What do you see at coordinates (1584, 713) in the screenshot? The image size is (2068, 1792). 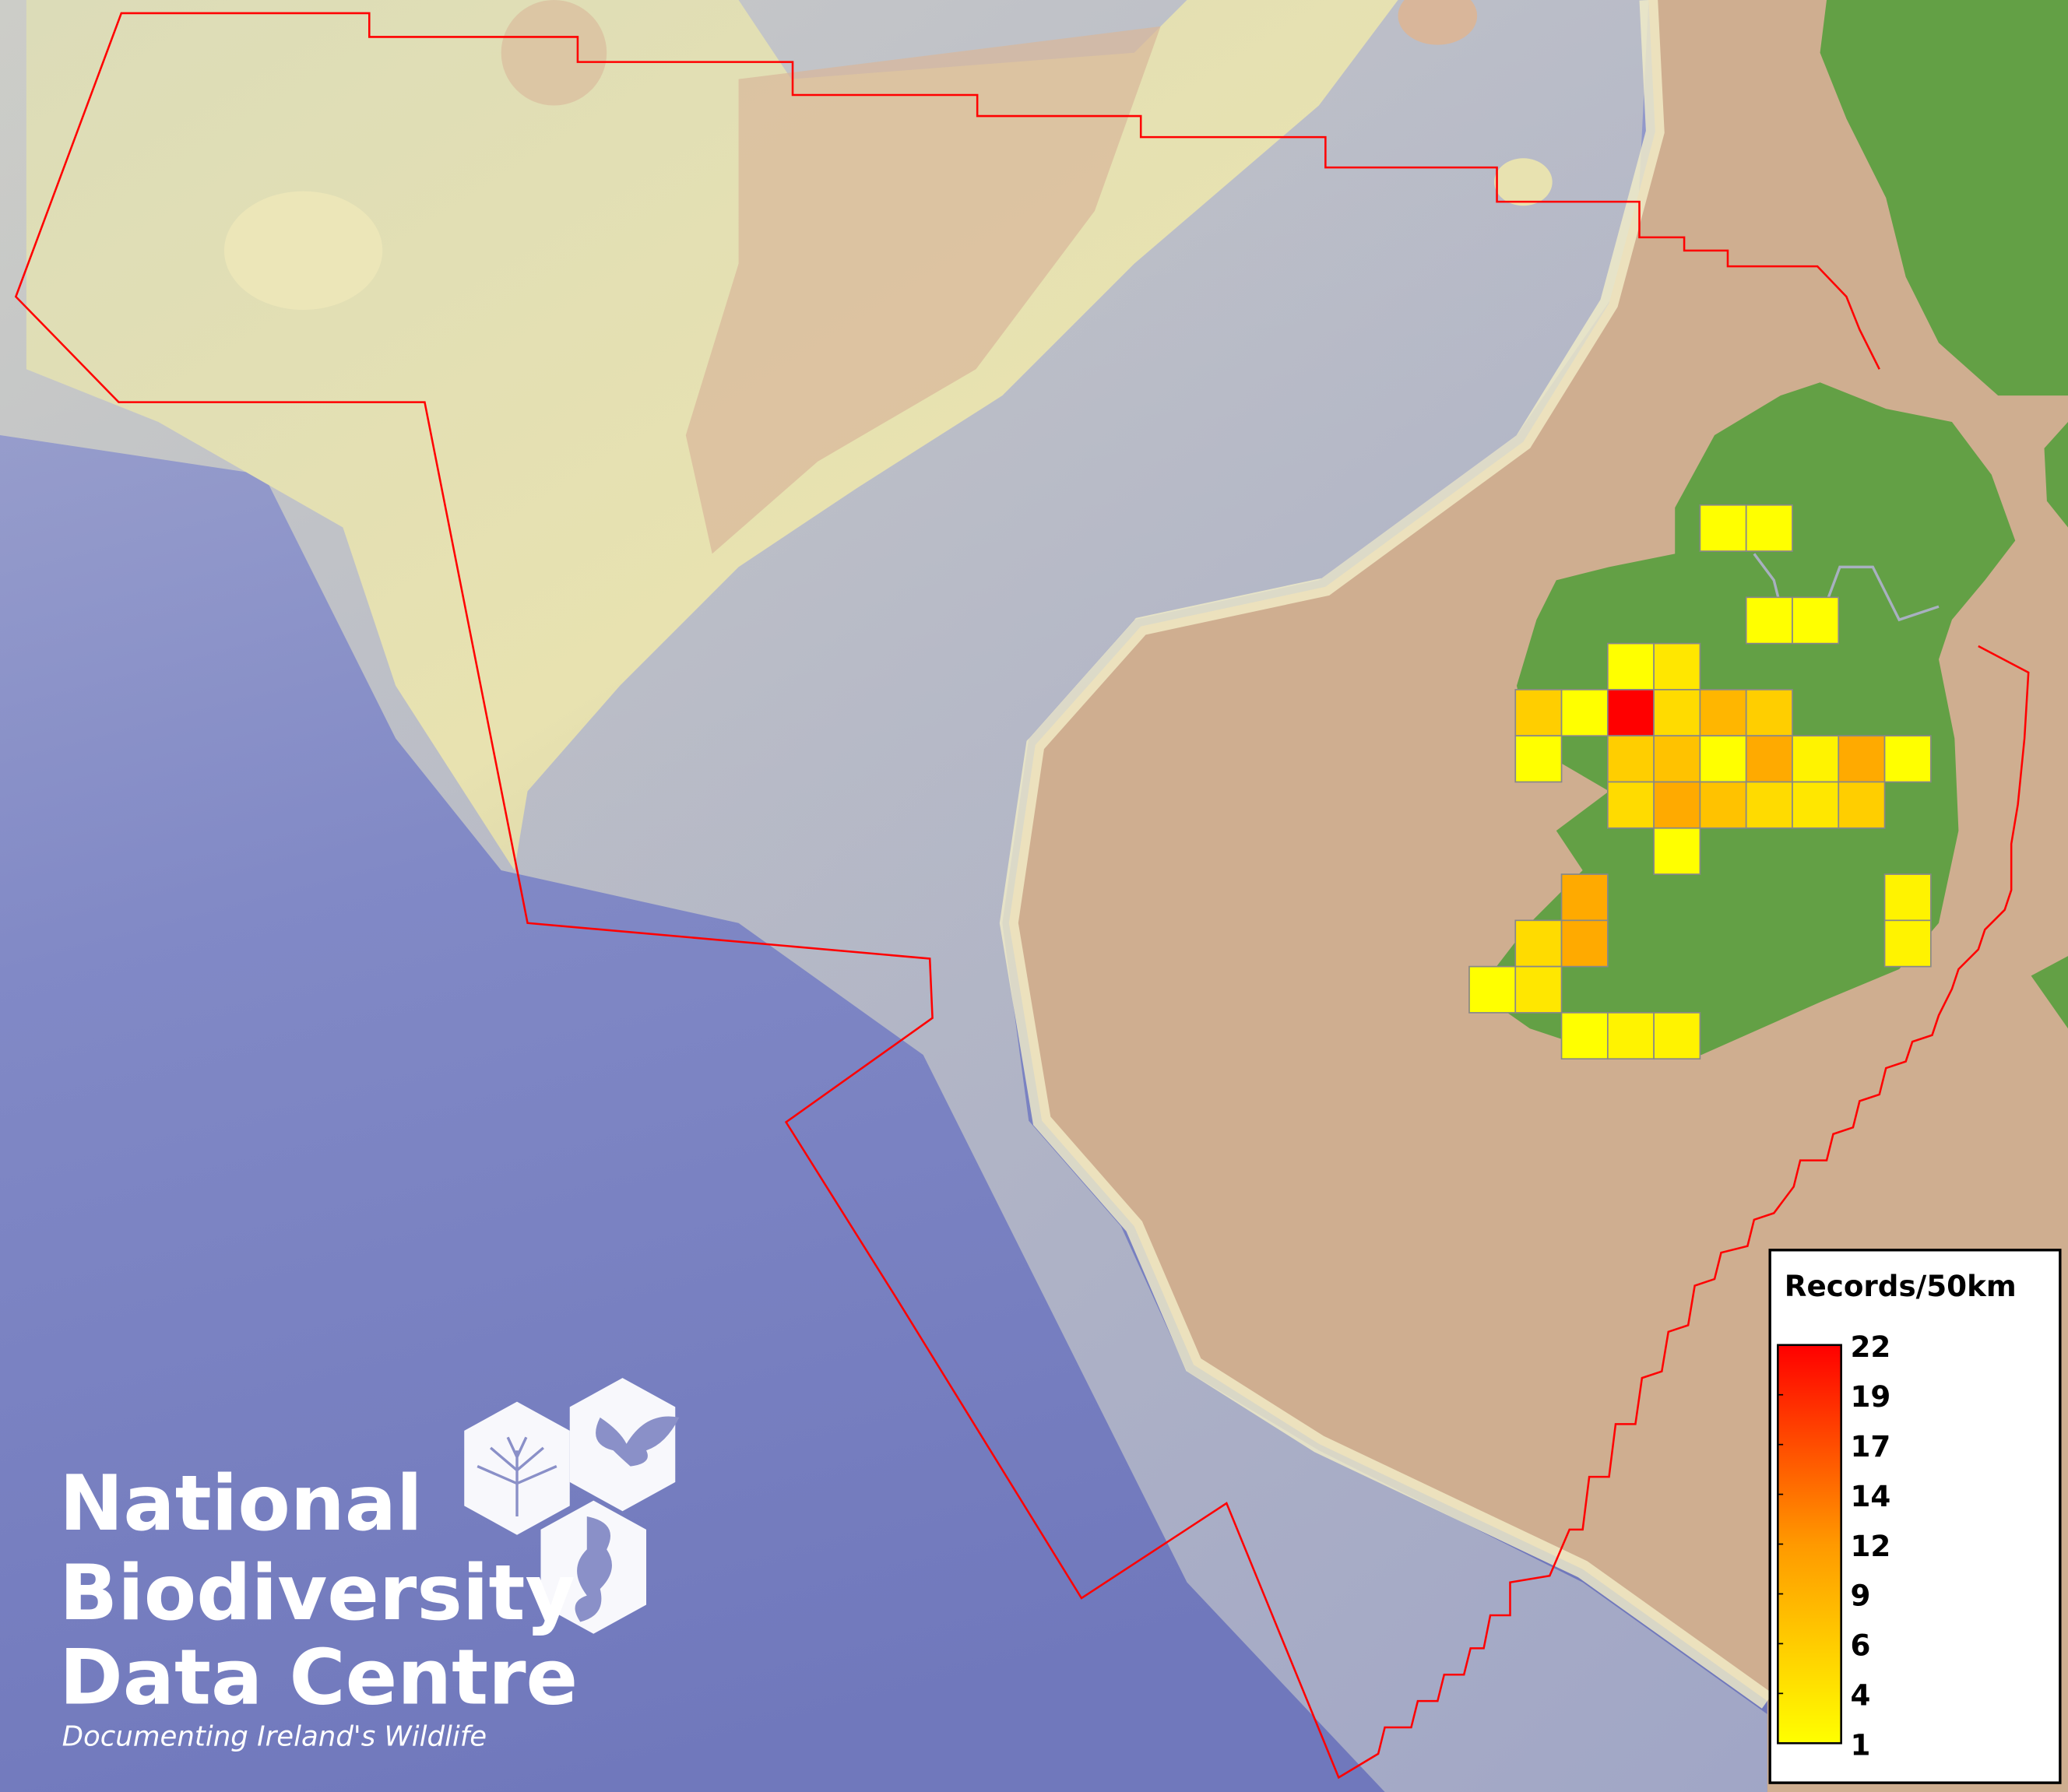 I see `grid-cell-r4-c2` at bounding box center [1584, 713].